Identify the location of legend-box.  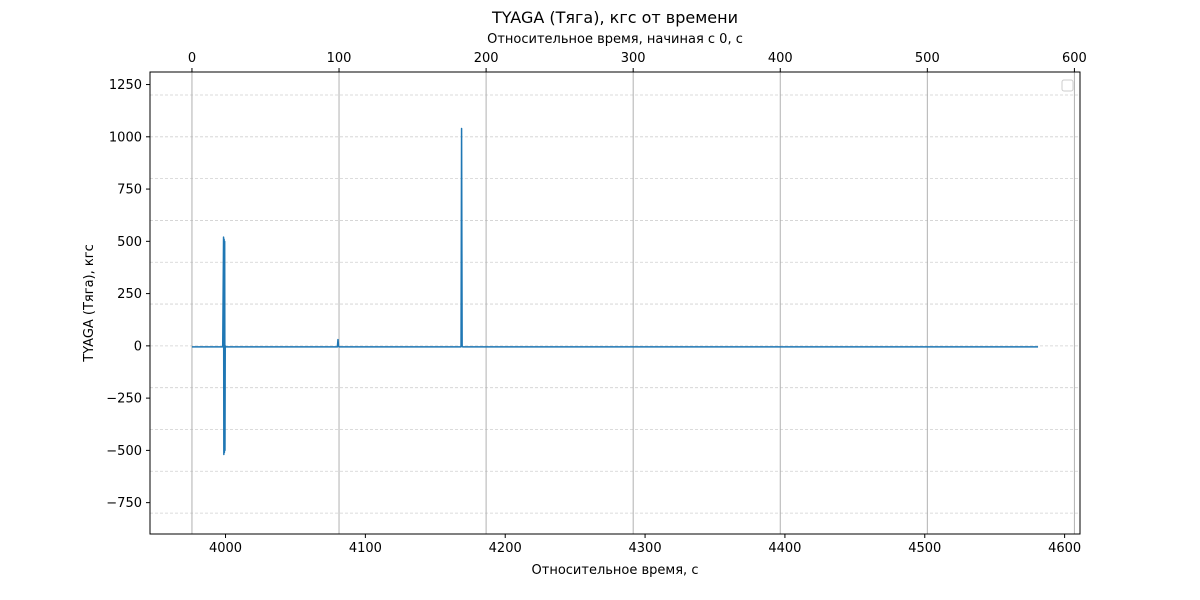
(1067, 85).